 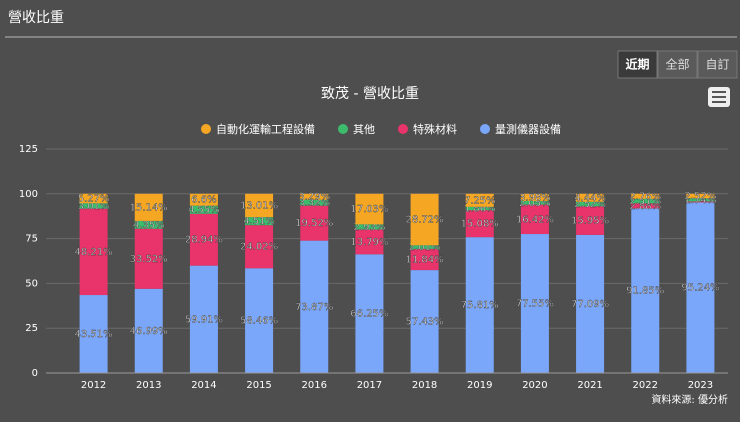 I want to click on chart-title: 致茂 - 營收比重, so click(x=370, y=93).